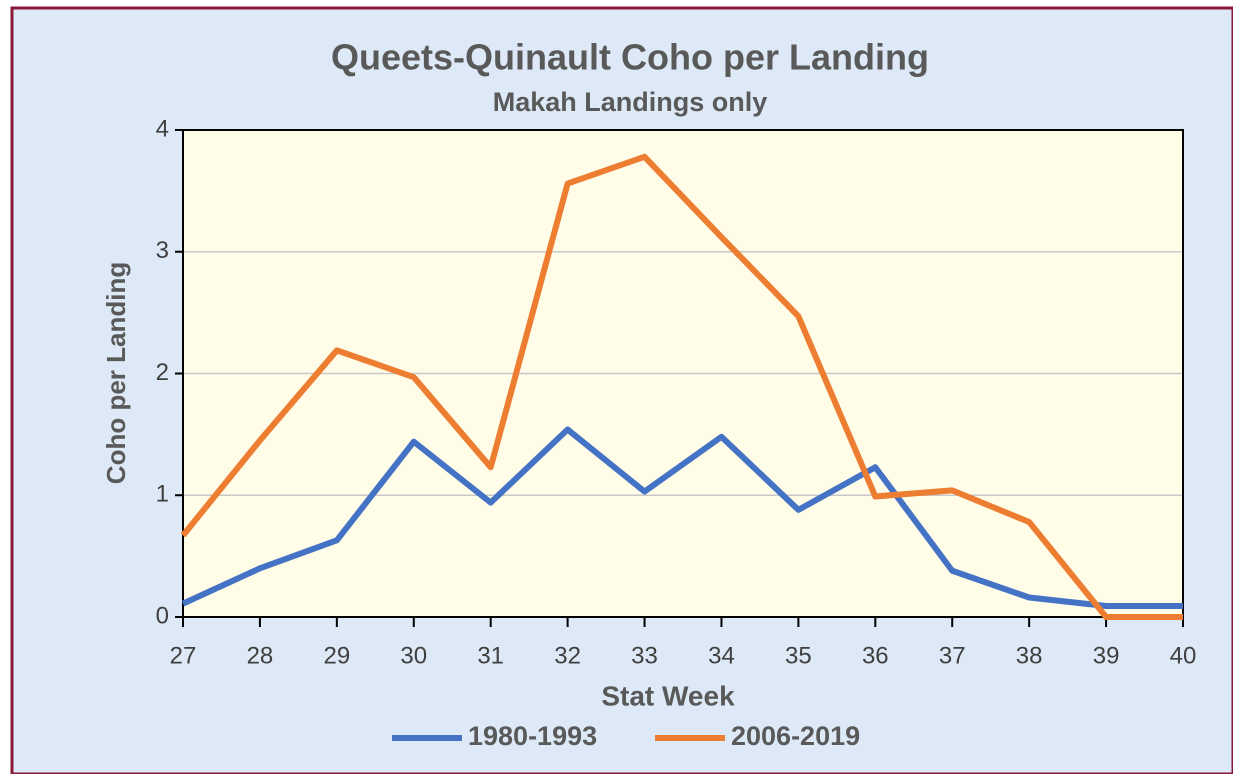 Image resolution: width=1233 pixels, height=774 pixels. I want to click on chart-title: Queets-Quinault Coho per Landing, so click(630, 57).